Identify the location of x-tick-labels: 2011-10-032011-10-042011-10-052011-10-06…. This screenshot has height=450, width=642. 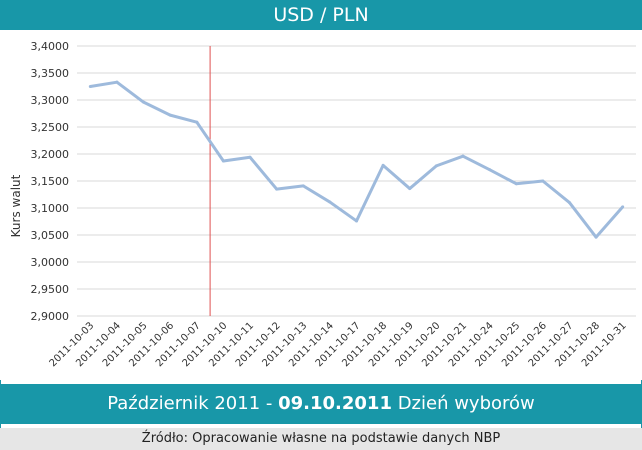
(338, 344).